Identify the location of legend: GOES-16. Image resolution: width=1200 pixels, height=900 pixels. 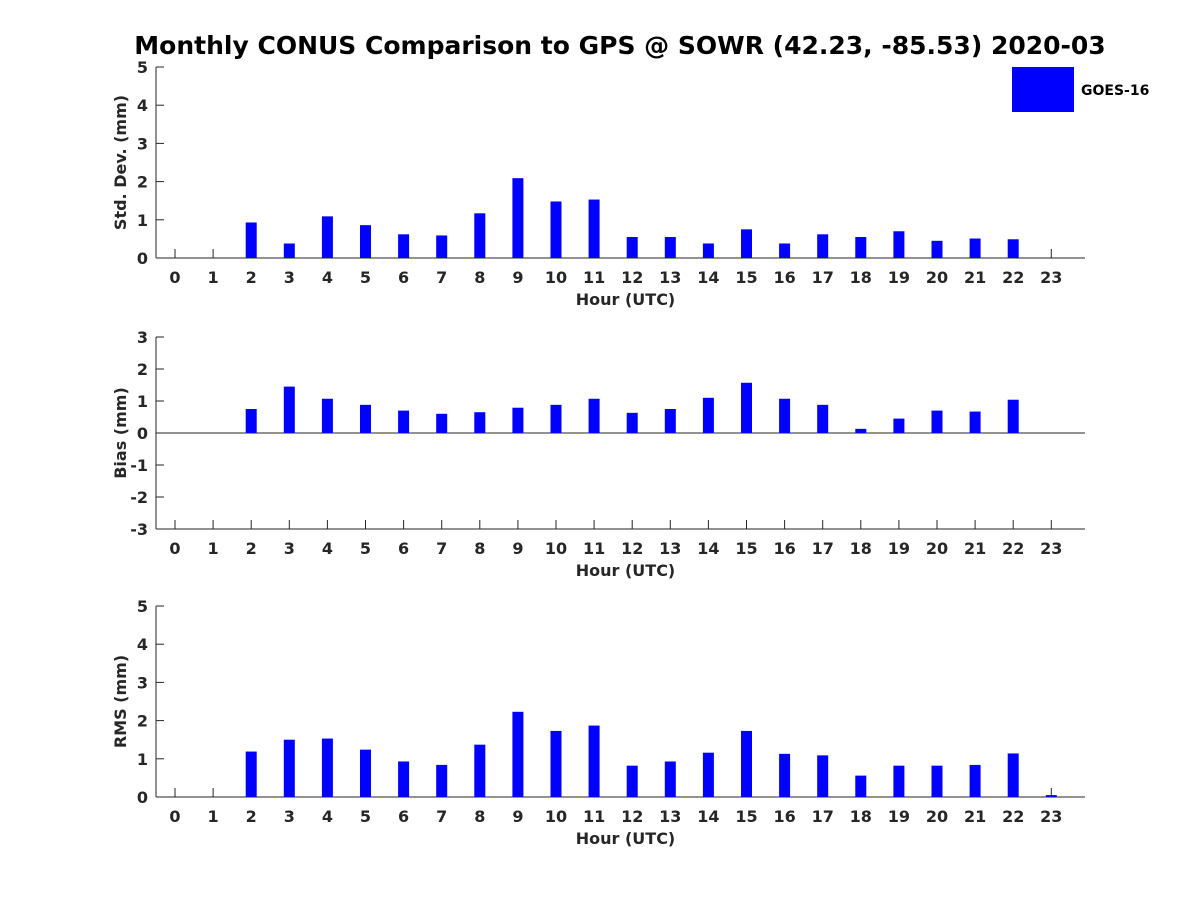
(1080, 89).